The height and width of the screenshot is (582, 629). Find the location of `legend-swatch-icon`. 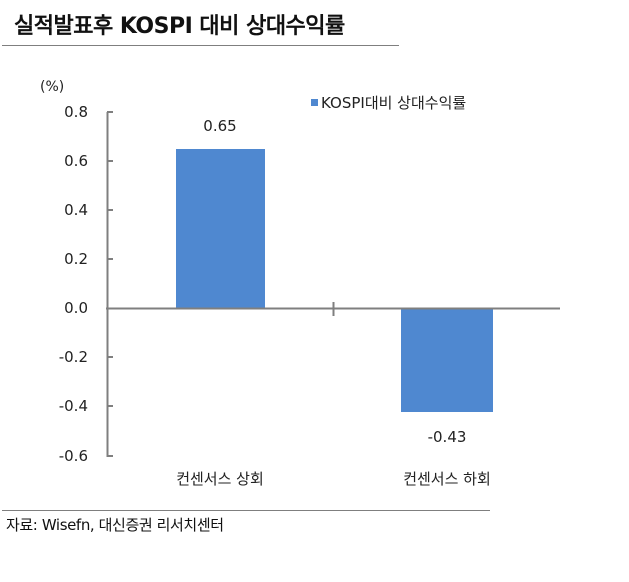

legend-swatch-icon is located at coordinates (314, 102).